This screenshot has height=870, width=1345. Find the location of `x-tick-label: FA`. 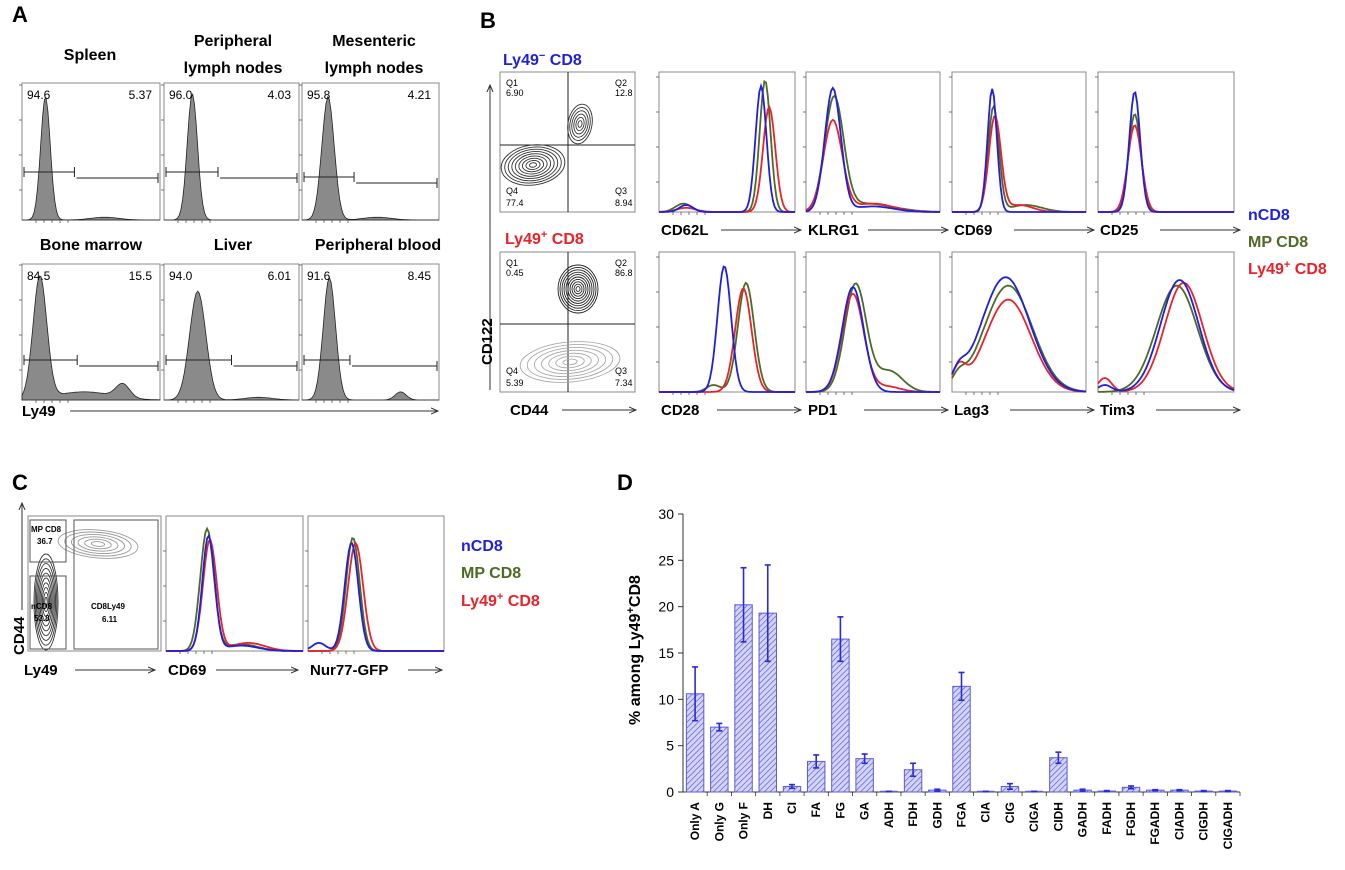

x-tick-label: FA is located at coordinates (816, 810).